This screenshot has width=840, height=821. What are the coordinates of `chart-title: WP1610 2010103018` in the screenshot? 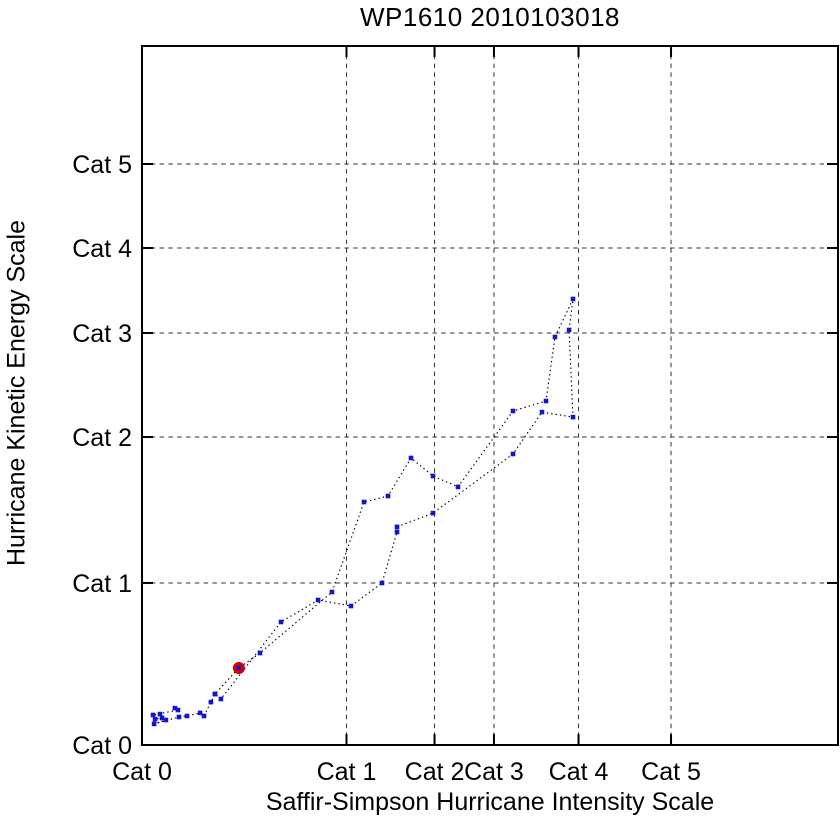 It's located at (490, 17).